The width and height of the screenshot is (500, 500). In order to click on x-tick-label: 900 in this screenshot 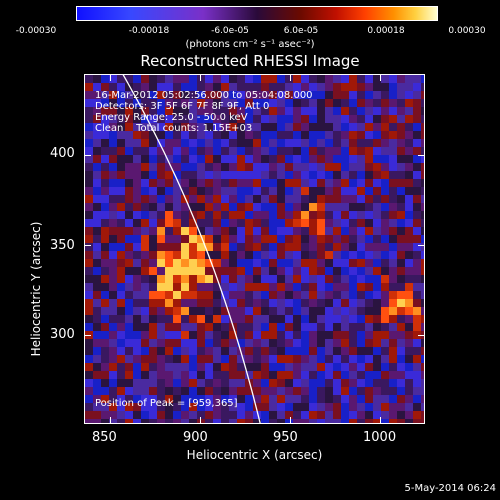, I will do `click(195, 437)`.